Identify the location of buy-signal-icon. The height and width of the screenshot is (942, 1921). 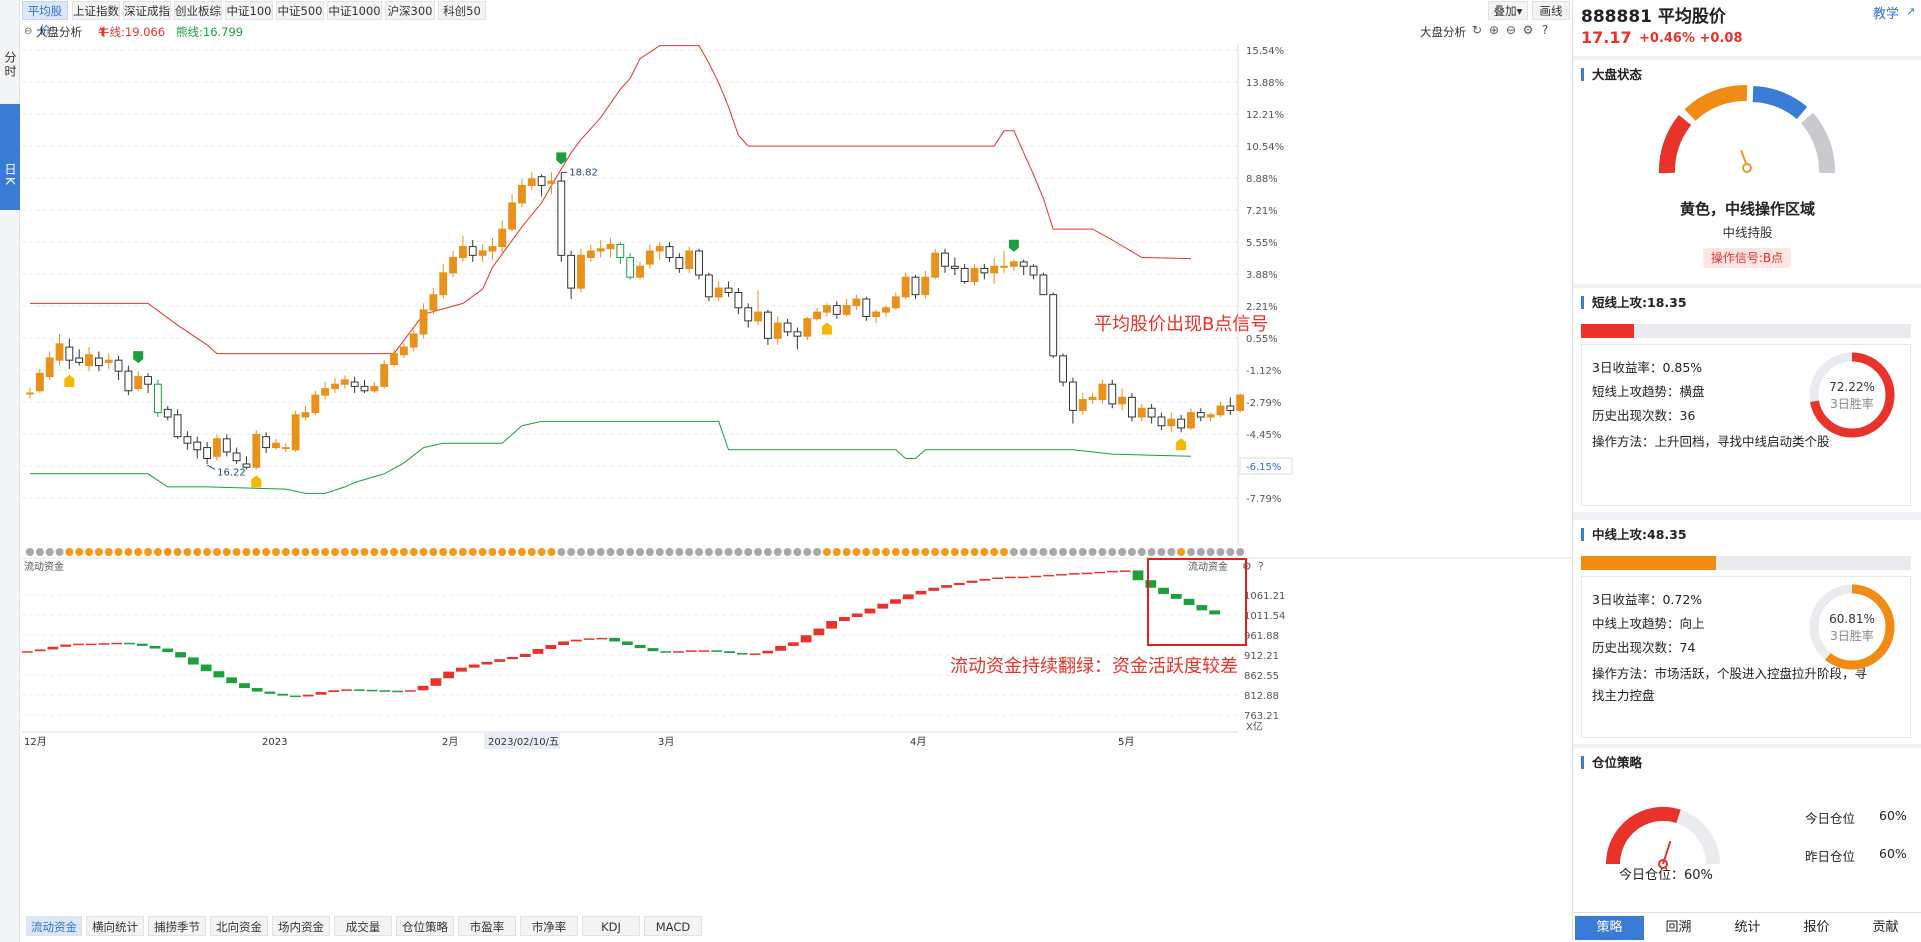
(826, 328).